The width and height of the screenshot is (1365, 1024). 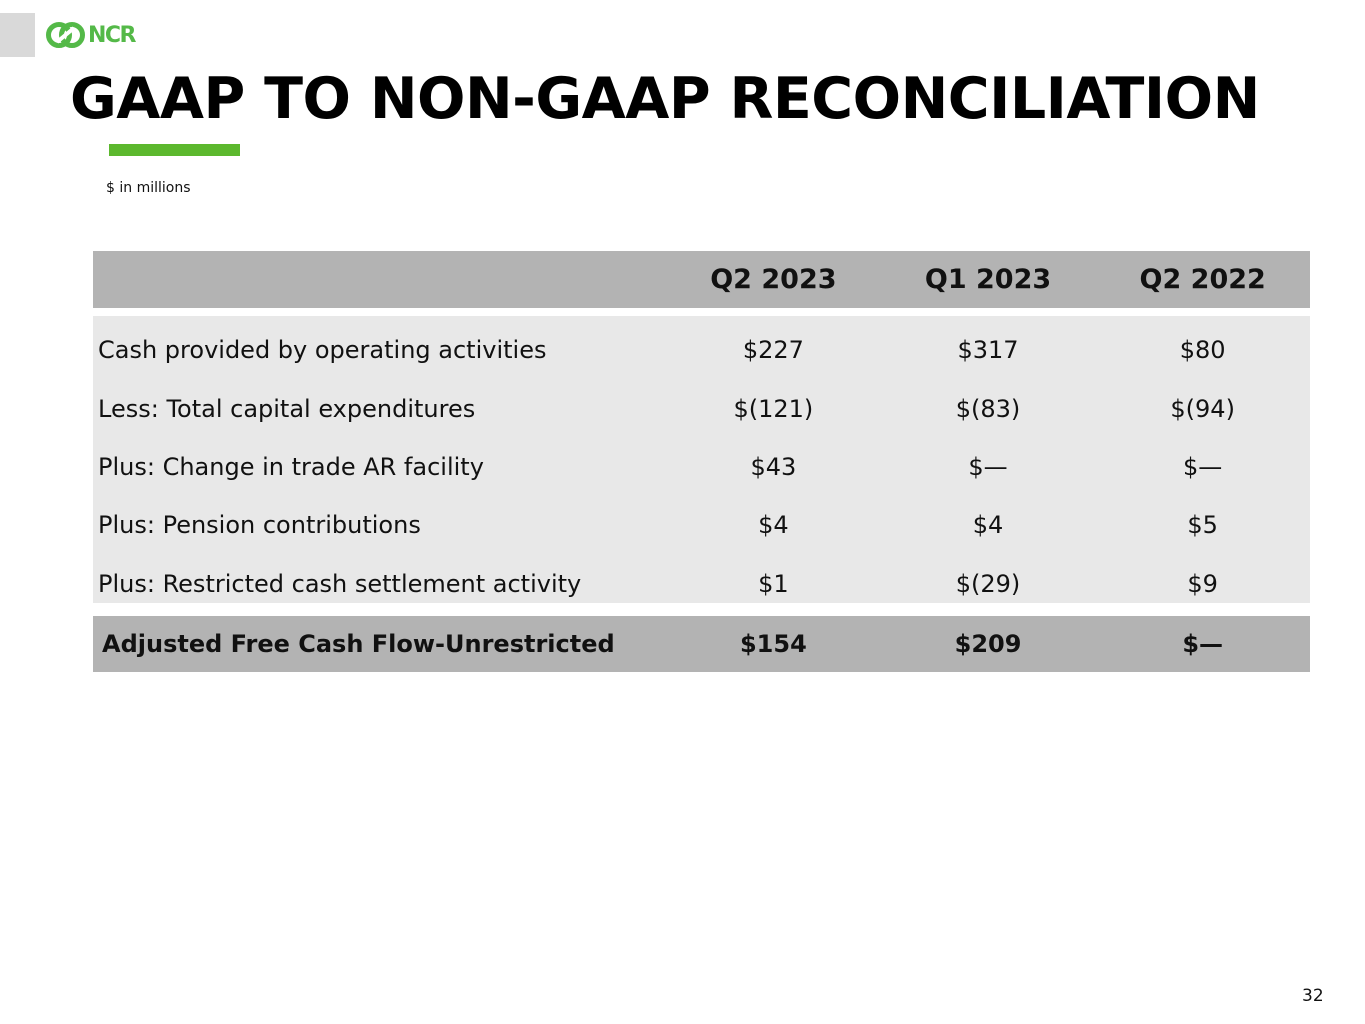 What do you see at coordinates (1202, 525) in the screenshot?
I see `cell-value: $5` at bounding box center [1202, 525].